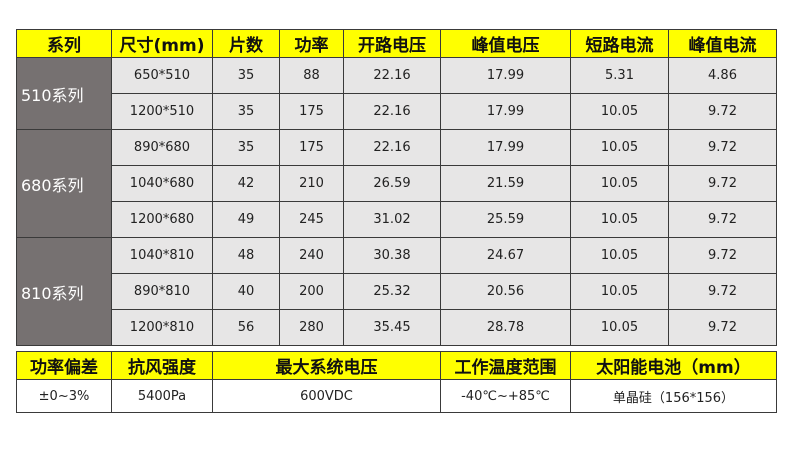  What do you see at coordinates (162, 396) in the screenshot?
I see `spec-value: 5400Pa` at bounding box center [162, 396].